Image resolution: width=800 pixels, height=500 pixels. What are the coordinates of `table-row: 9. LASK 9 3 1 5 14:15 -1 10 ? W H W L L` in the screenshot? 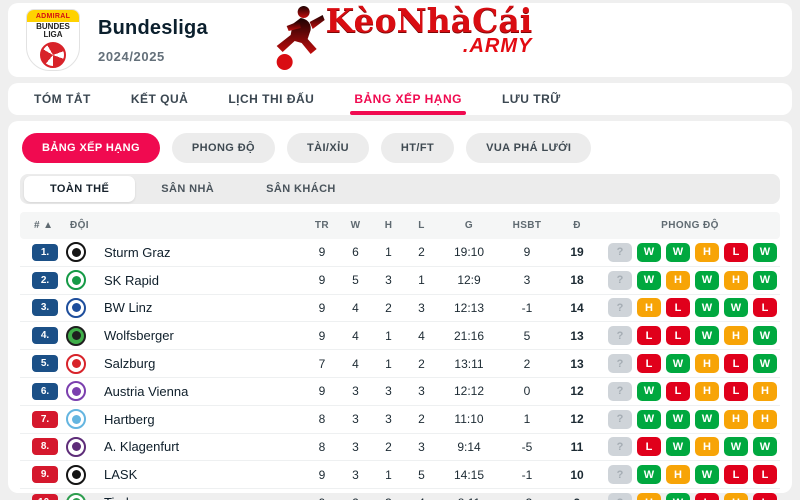 It's located at (400, 475).